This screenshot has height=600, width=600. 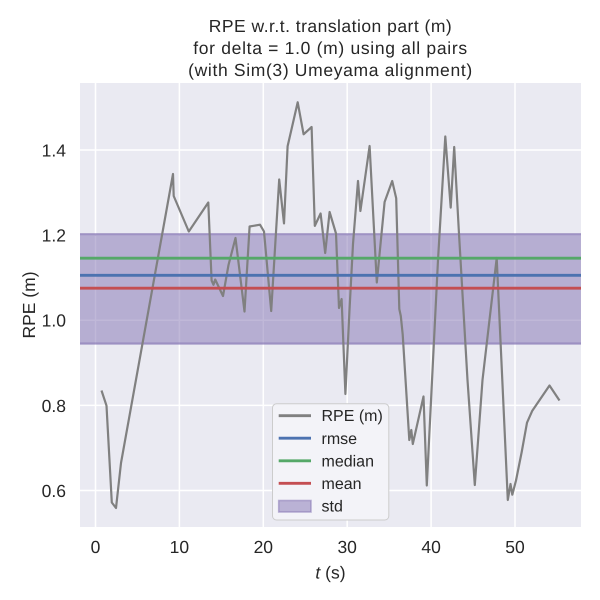 I want to click on svg-text:(with Sim(3) Umeyama alignment: (with Sim(3) Umeyama alignment), so click(x=330, y=70).